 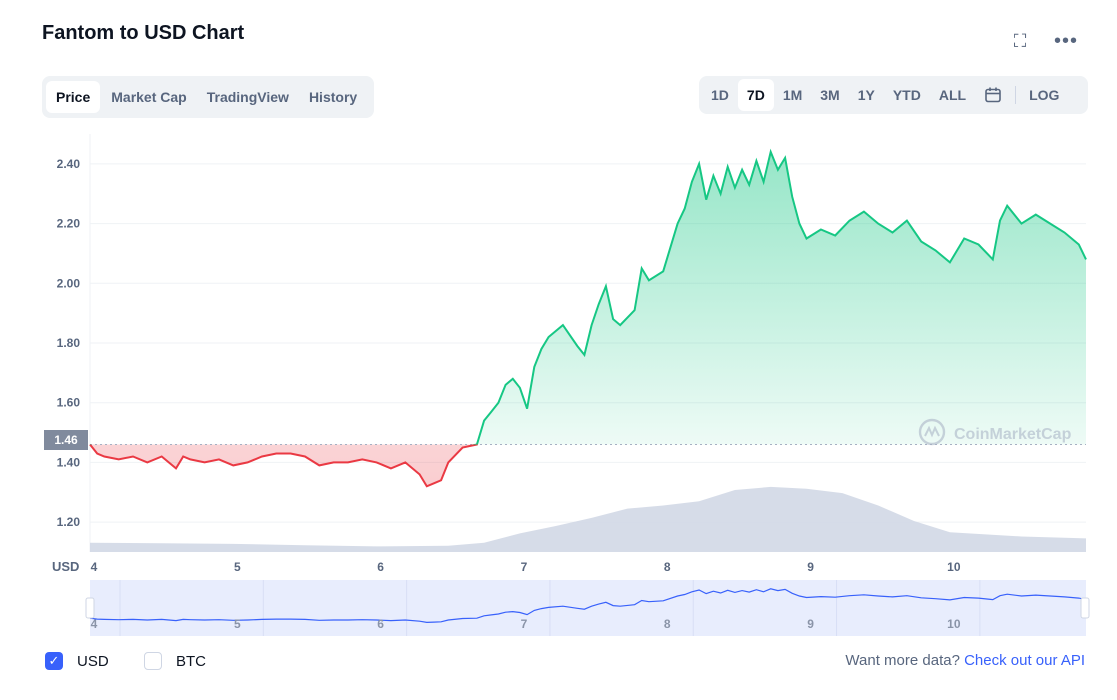 I want to click on more-data-text: Want more data?, so click(x=902, y=660).